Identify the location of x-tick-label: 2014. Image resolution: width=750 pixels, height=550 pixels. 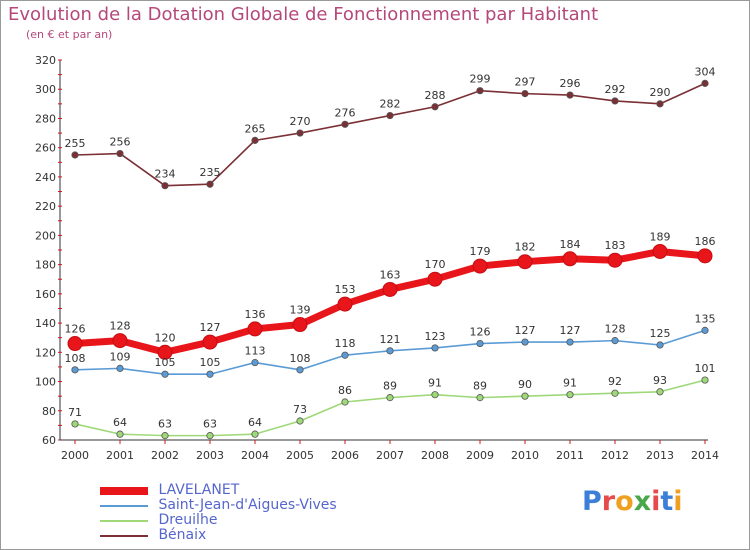
(705, 455).